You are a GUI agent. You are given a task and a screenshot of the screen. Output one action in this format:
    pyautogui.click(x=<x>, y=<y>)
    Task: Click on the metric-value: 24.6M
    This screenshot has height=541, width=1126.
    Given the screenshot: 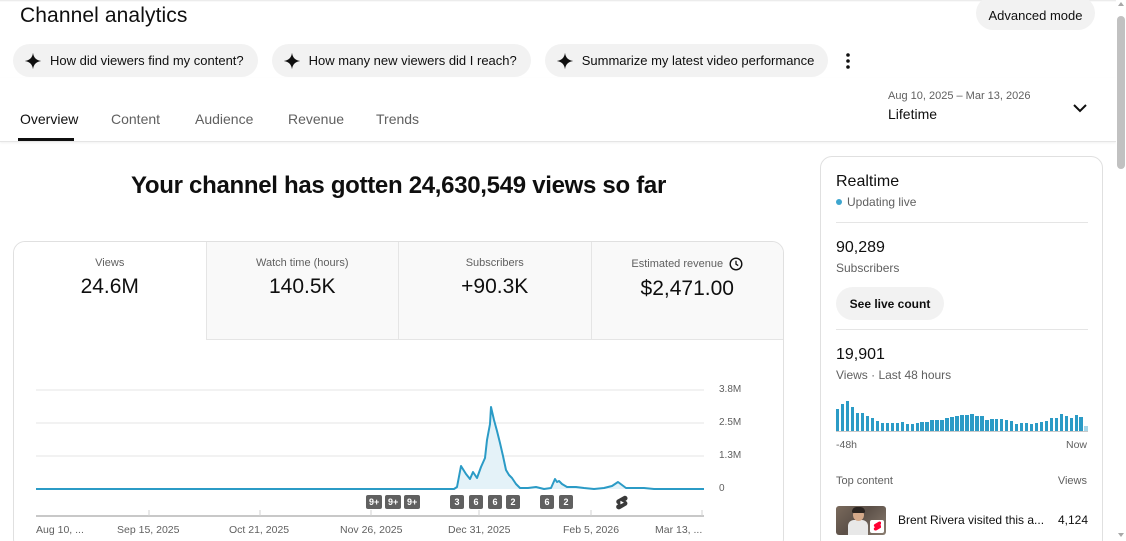 What is the action you would take?
    pyautogui.click(x=109, y=286)
    